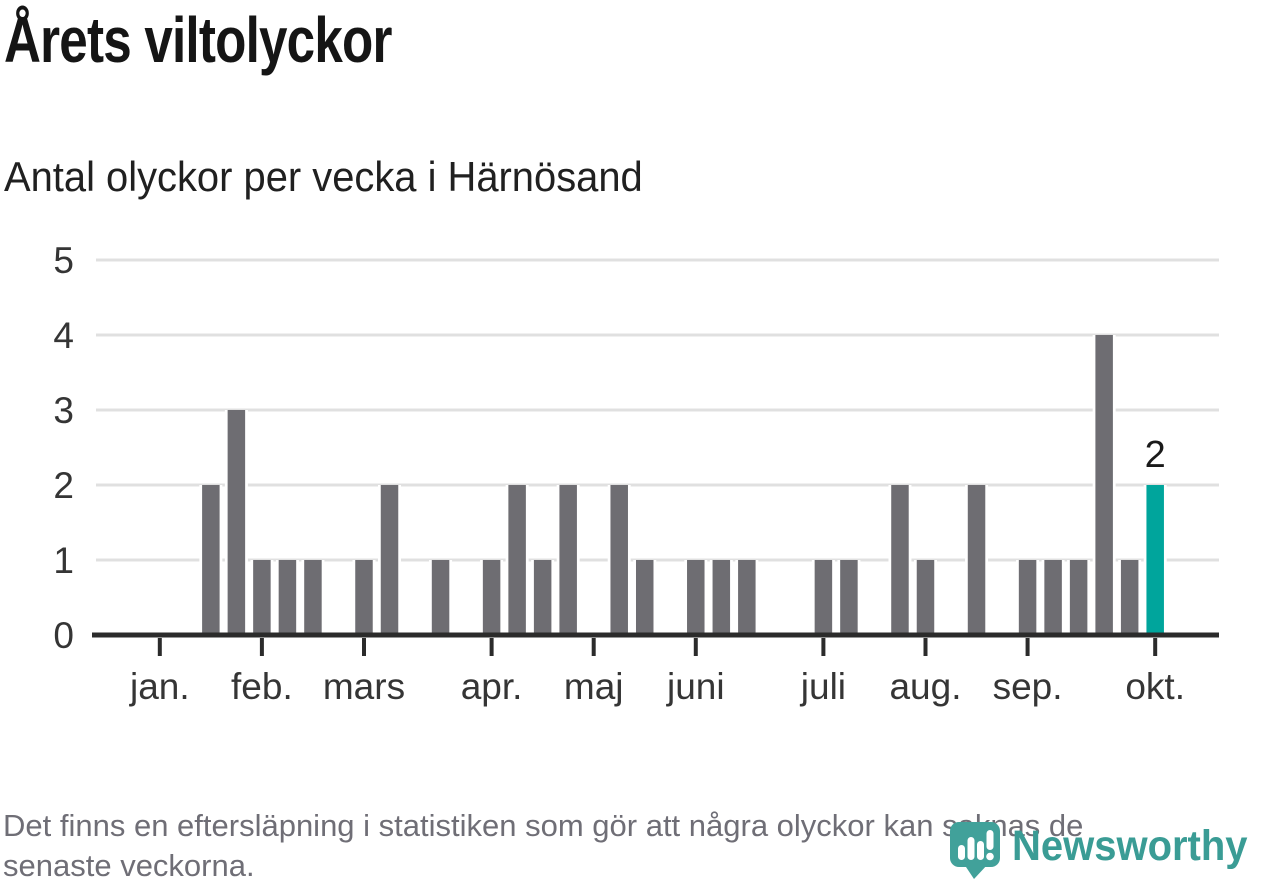  What do you see at coordinates (1155, 560) in the screenshot?
I see `bar-week-42-highlighted` at bounding box center [1155, 560].